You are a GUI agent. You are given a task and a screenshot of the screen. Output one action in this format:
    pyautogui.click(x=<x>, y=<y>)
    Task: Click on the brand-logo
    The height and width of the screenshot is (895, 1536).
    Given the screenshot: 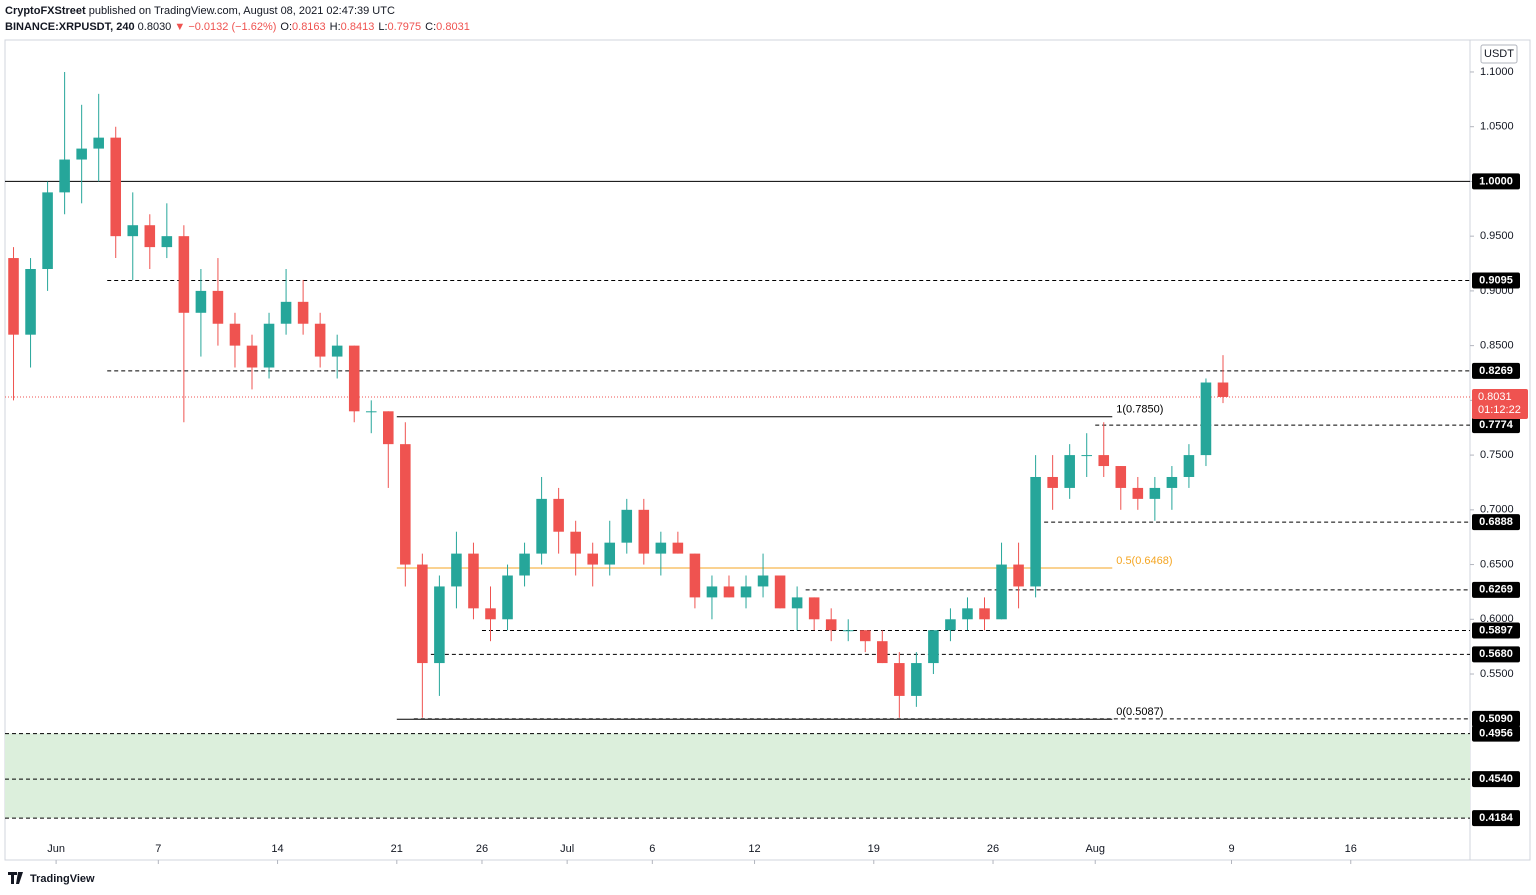 What is the action you would take?
    pyautogui.click(x=15, y=878)
    